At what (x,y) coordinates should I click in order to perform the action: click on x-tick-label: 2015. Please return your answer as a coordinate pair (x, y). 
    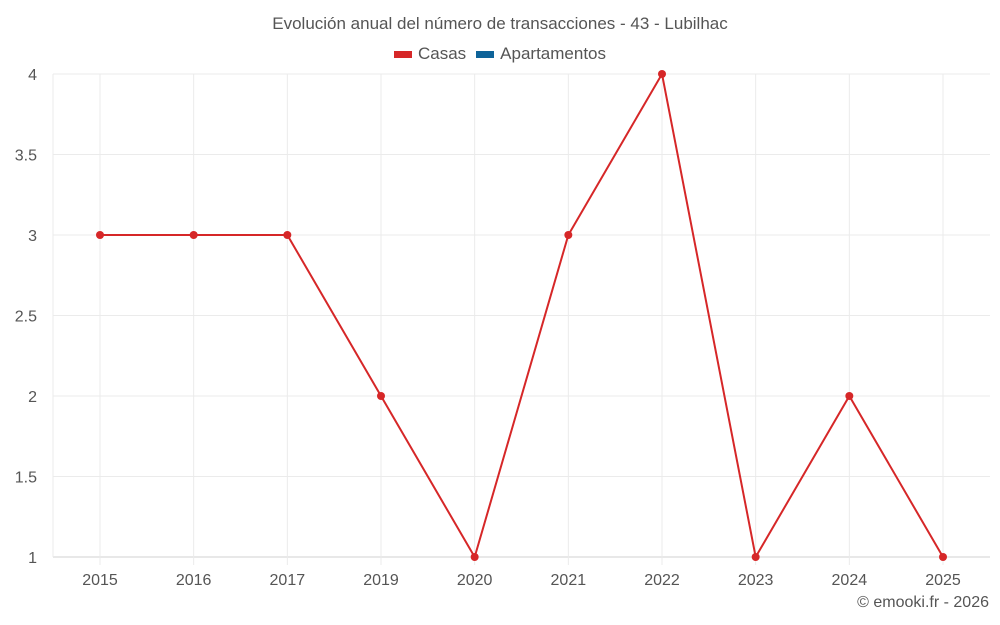
    Looking at the image, I should click on (100, 580).